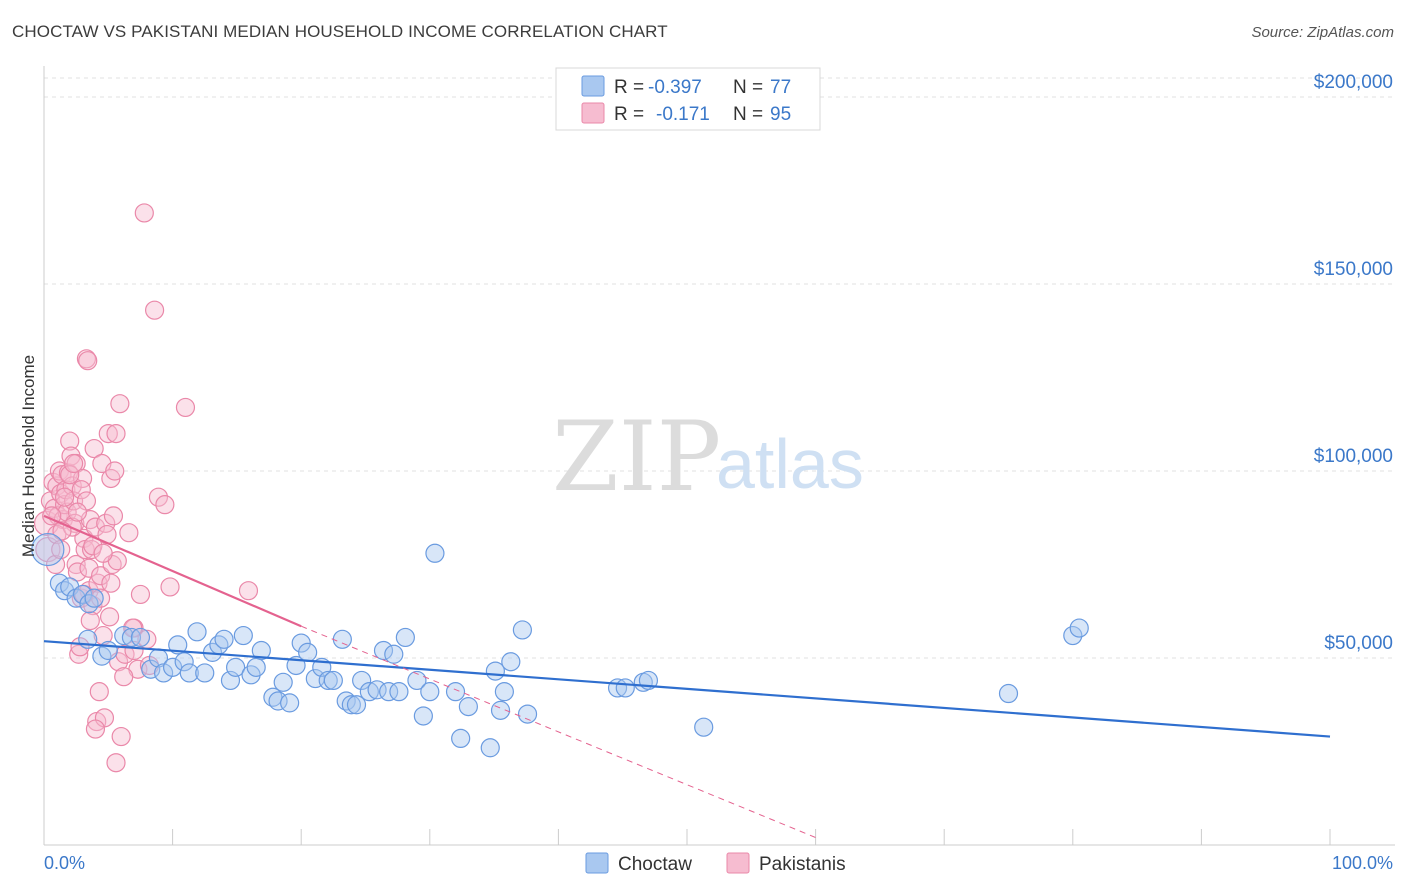  Describe the element at coordinates (558, 731) in the screenshot. I see `trend-extension-pakistanis` at that location.